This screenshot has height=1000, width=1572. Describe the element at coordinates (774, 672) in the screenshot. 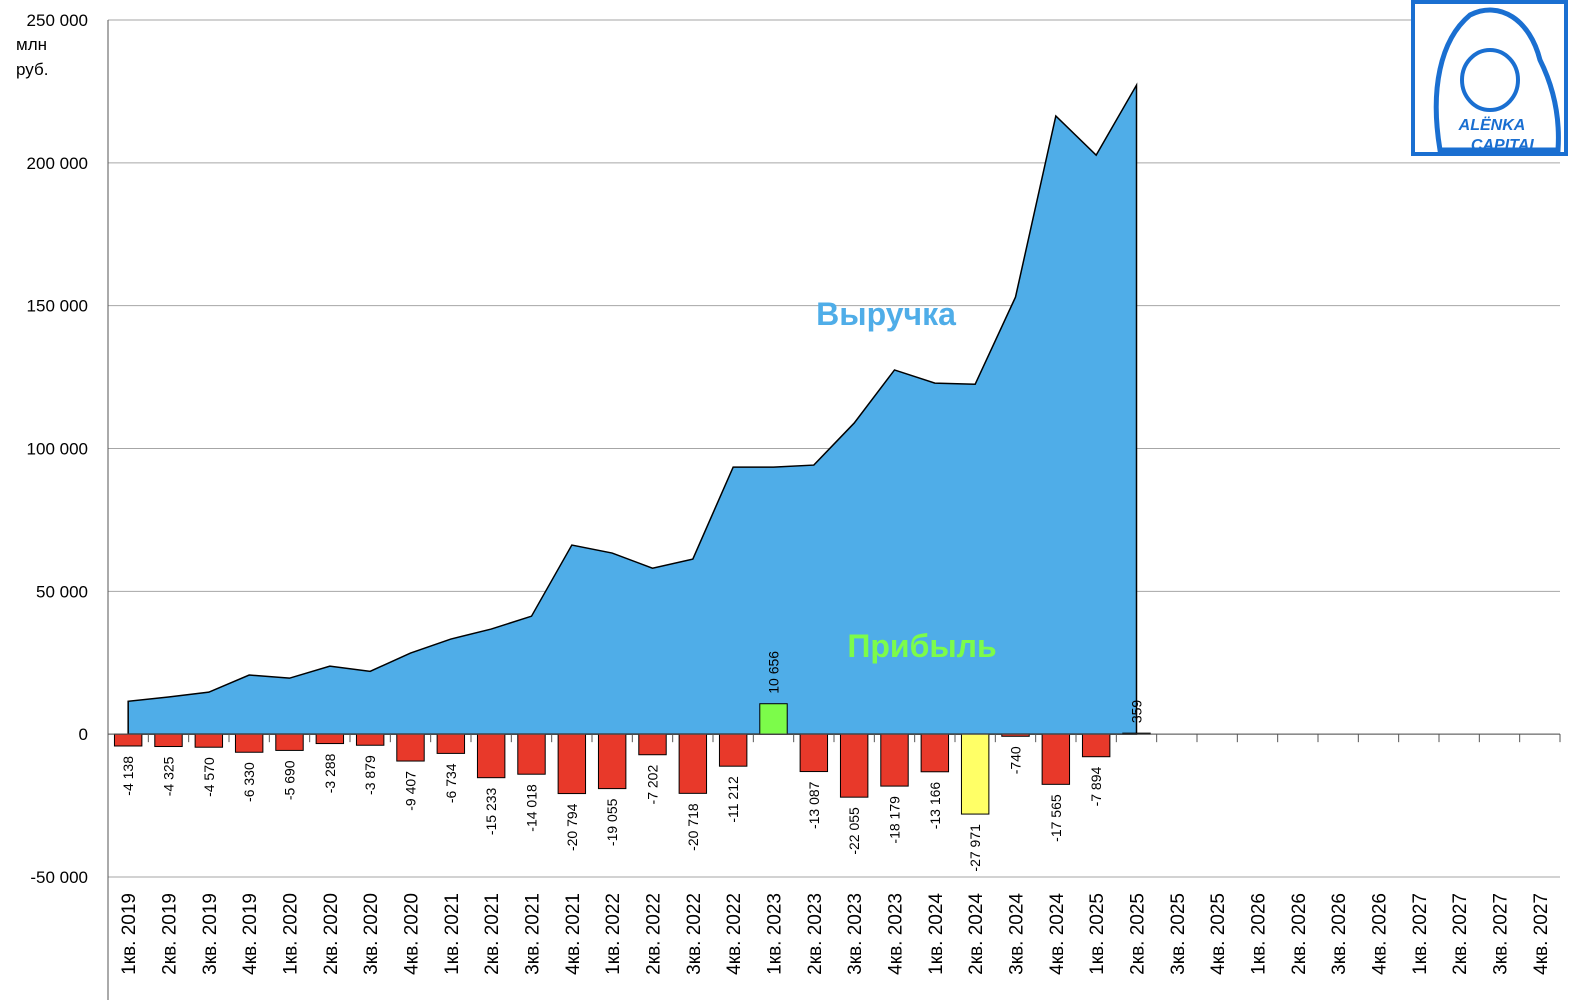

I see `data-label: 10 656` at that location.